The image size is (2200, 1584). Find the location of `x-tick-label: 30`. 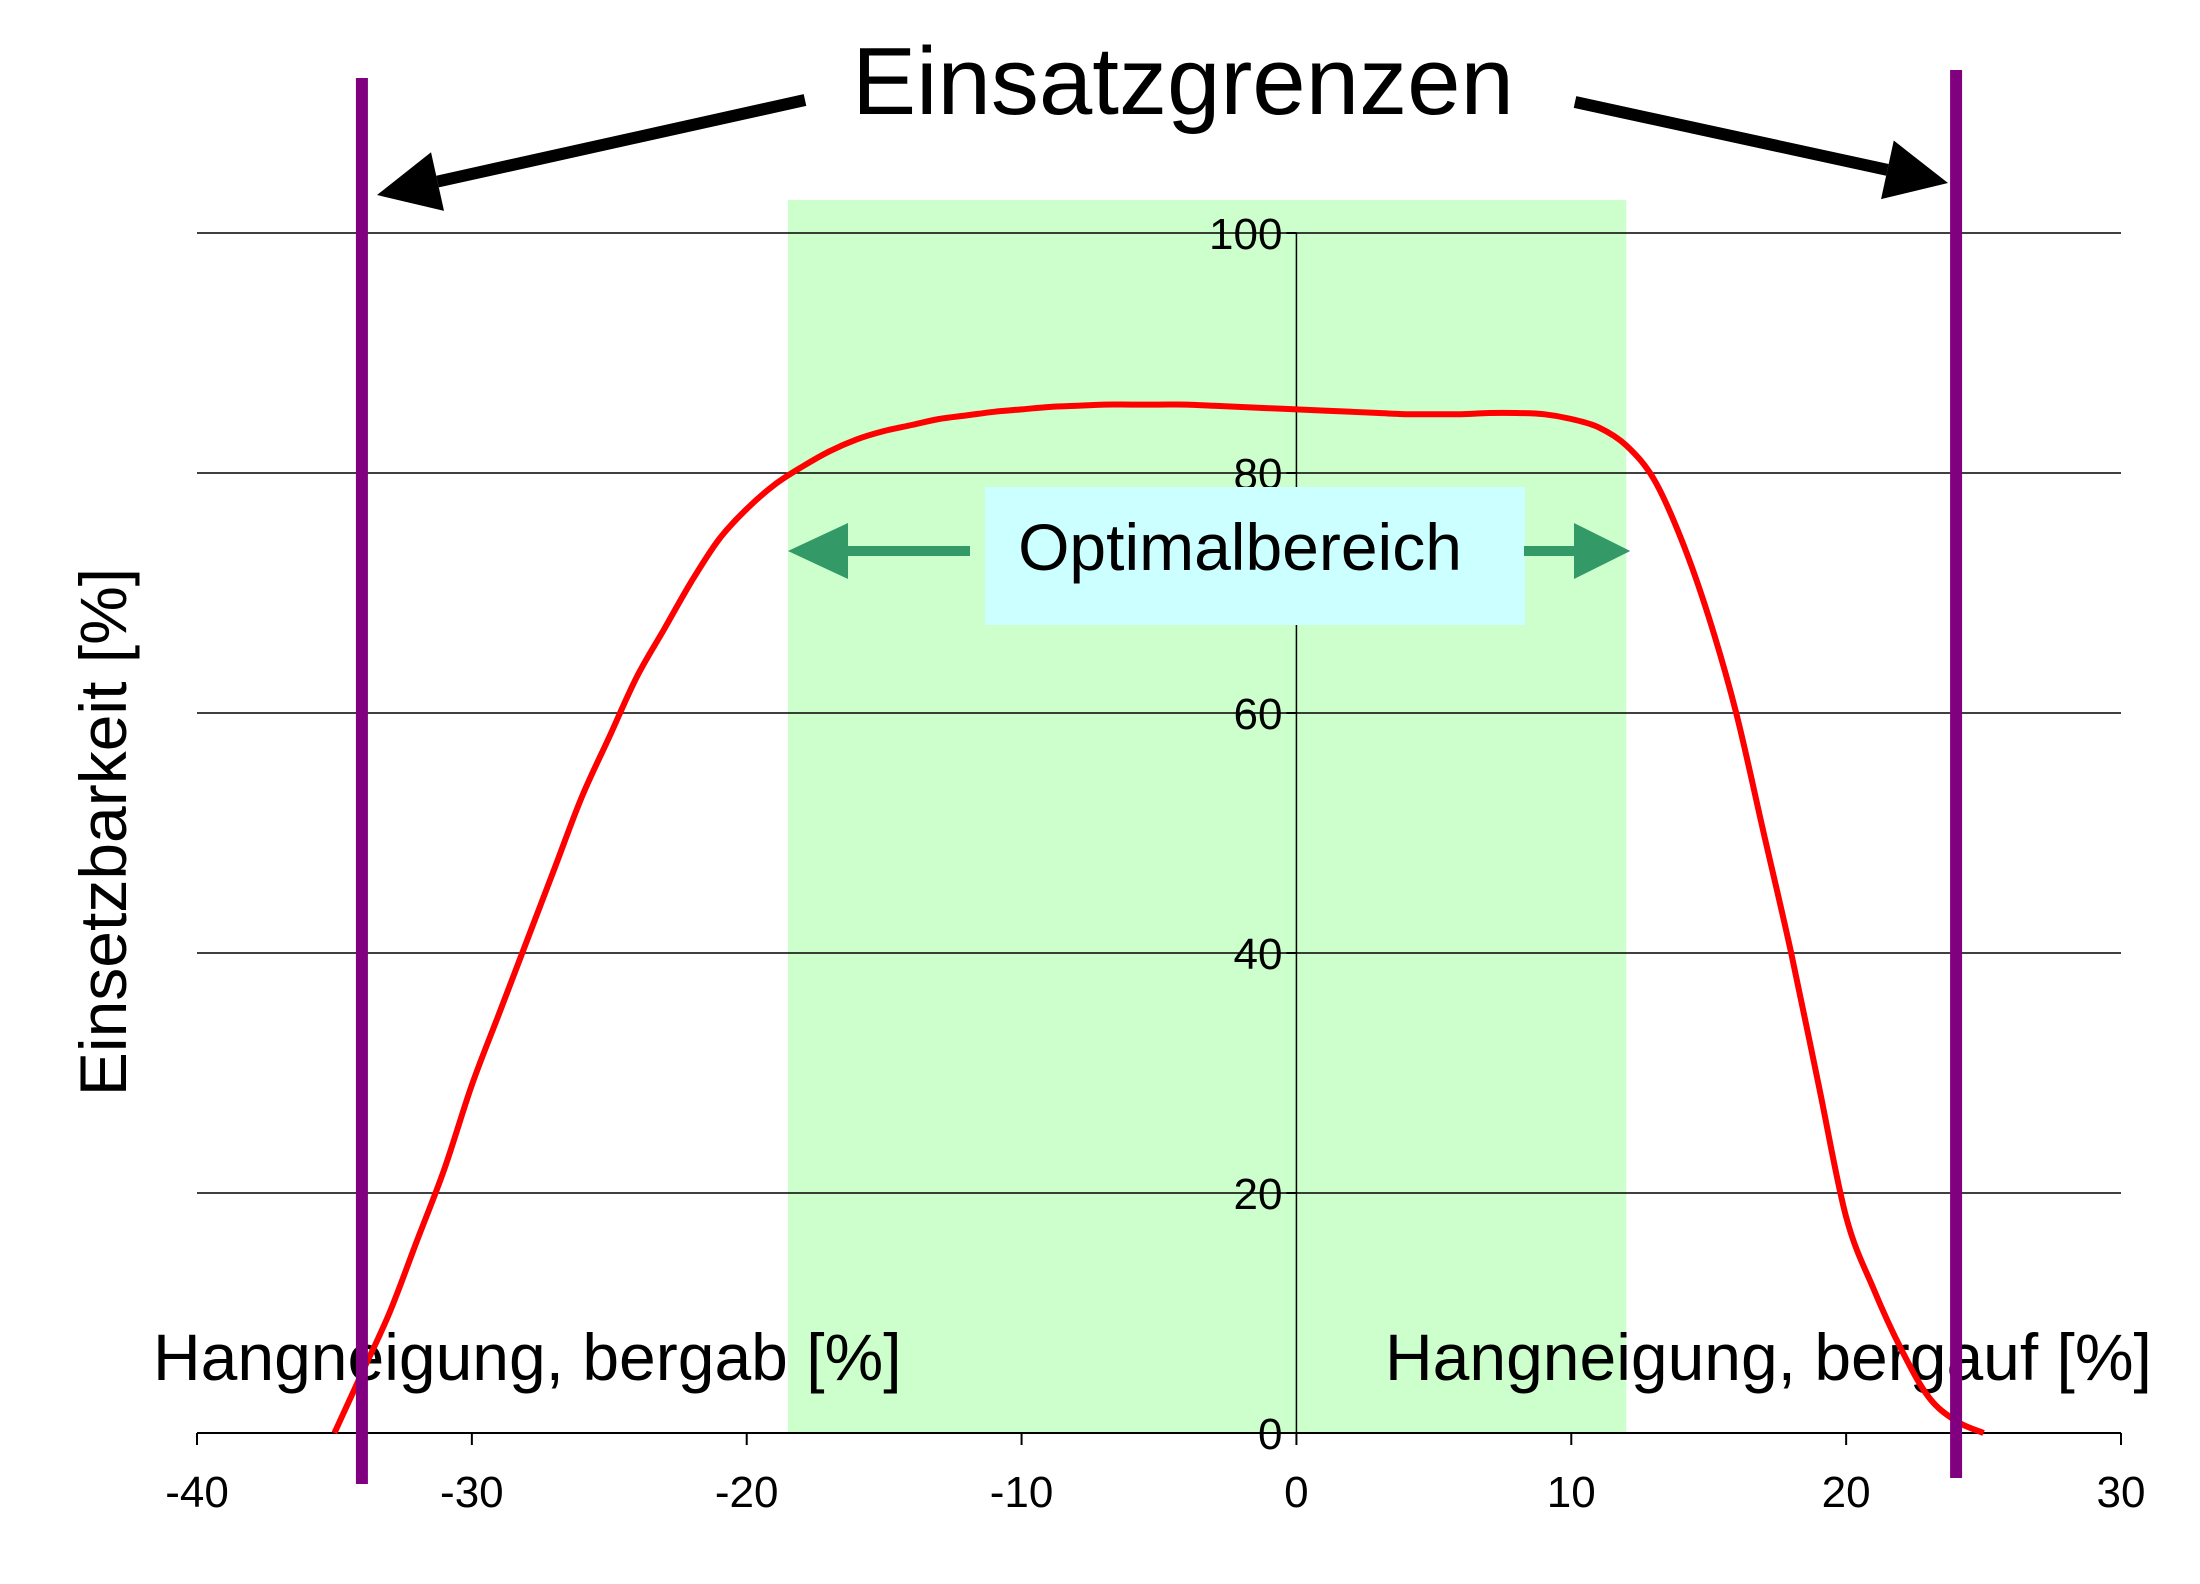

x-tick-label: 30 is located at coordinates (2121, 1492).